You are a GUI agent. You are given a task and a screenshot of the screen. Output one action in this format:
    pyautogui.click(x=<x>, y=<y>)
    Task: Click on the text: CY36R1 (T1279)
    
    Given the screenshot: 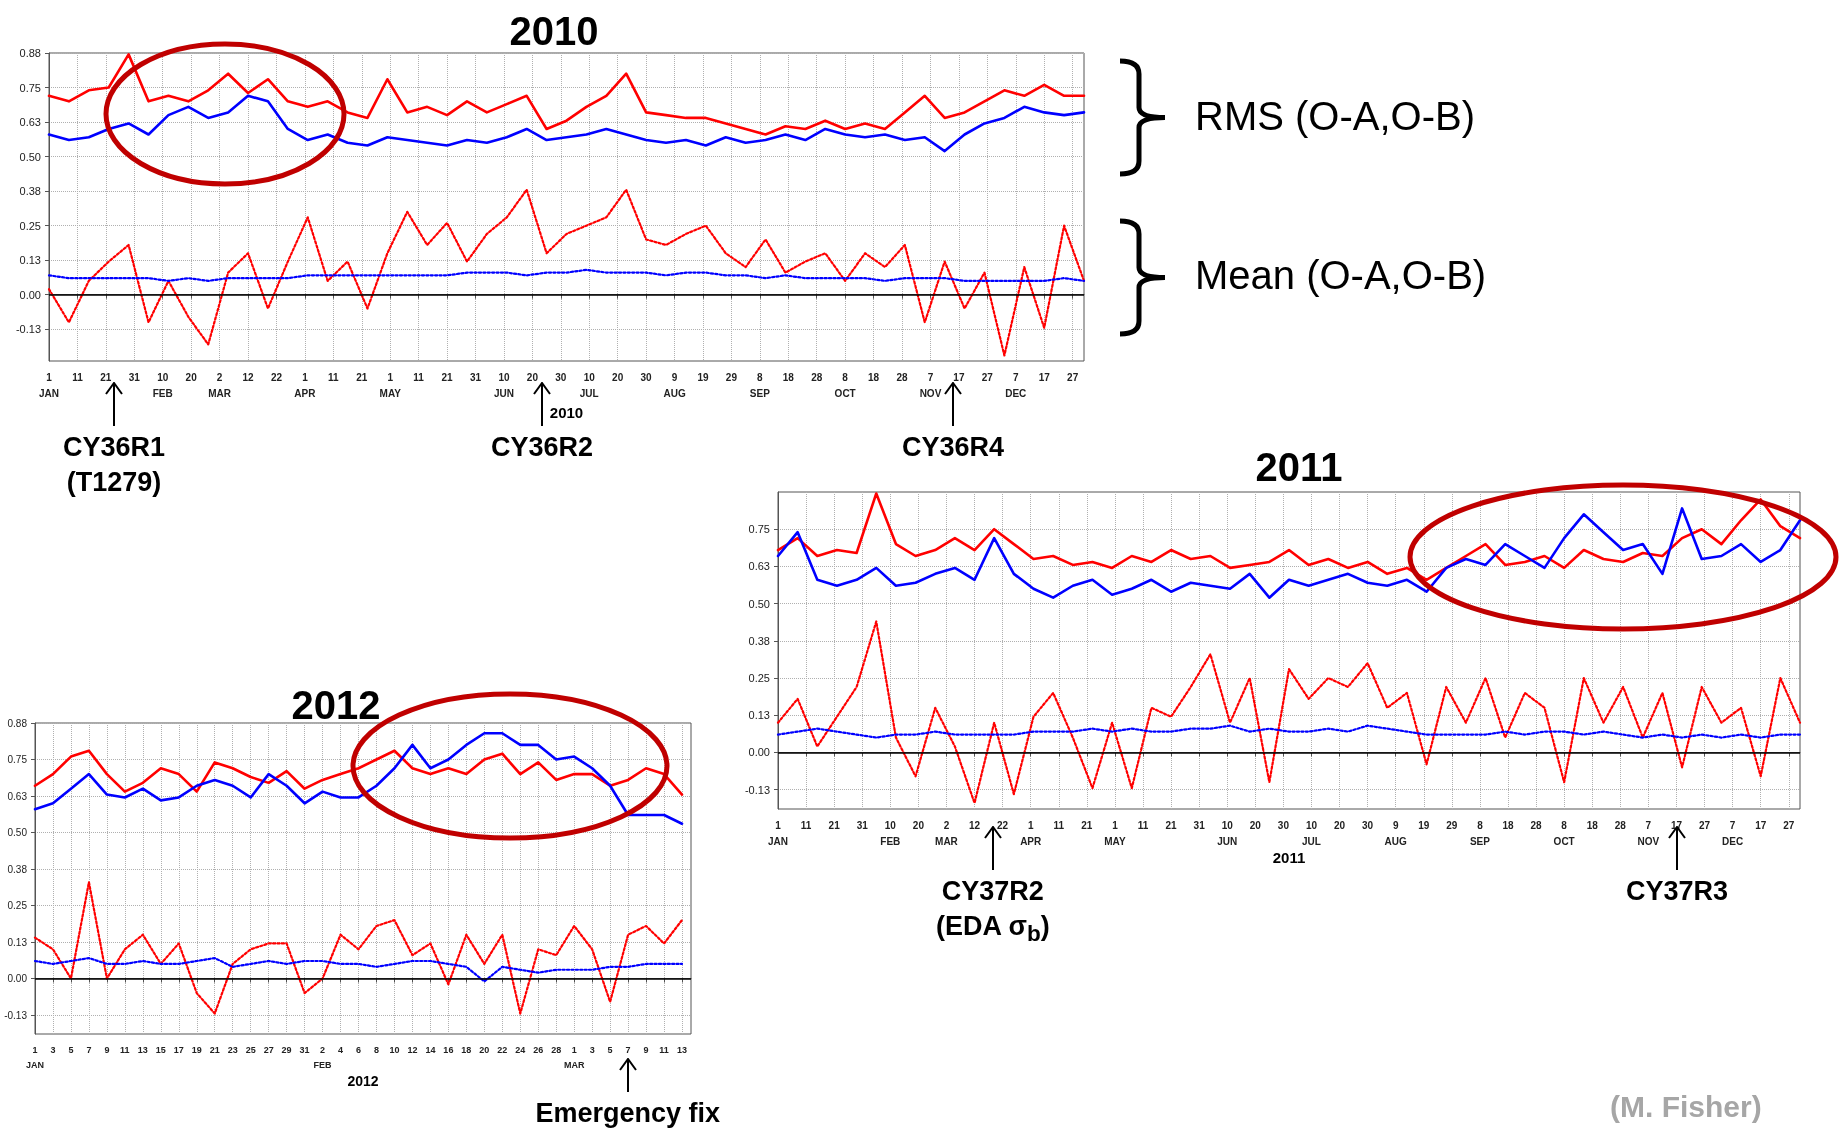 What is the action you would take?
    pyautogui.click(x=114, y=465)
    